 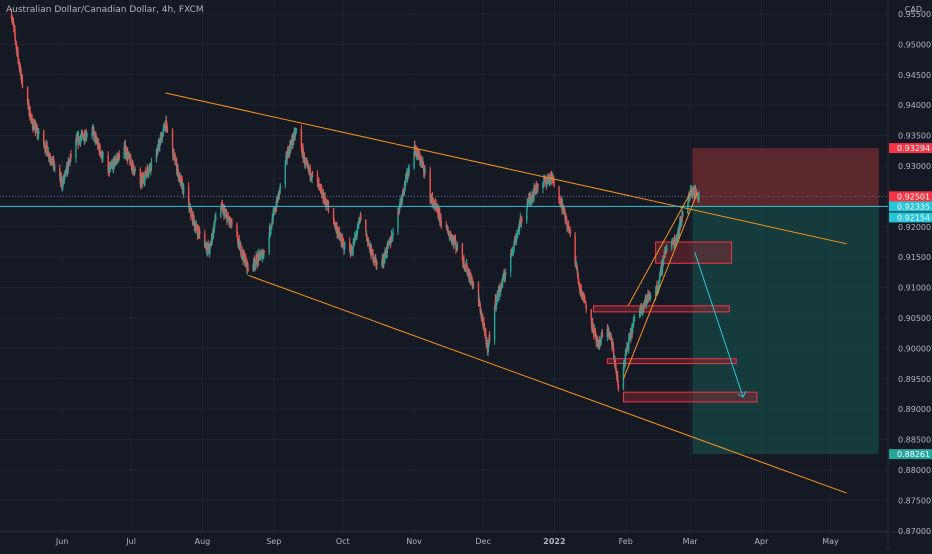 What do you see at coordinates (914, 348) in the screenshot?
I see `price-tick-label: 0.90000` at bounding box center [914, 348].